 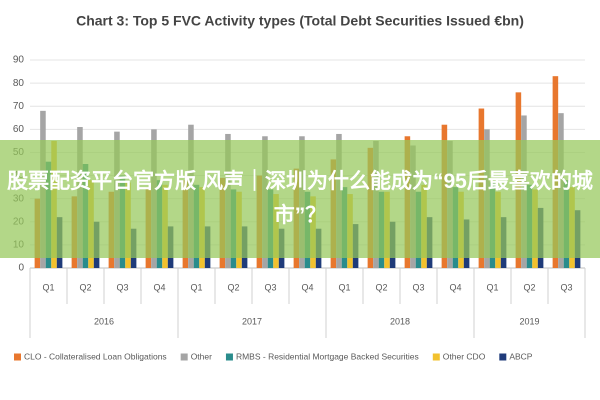 I want to click on y-tick-label: 60, so click(x=19, y=129).